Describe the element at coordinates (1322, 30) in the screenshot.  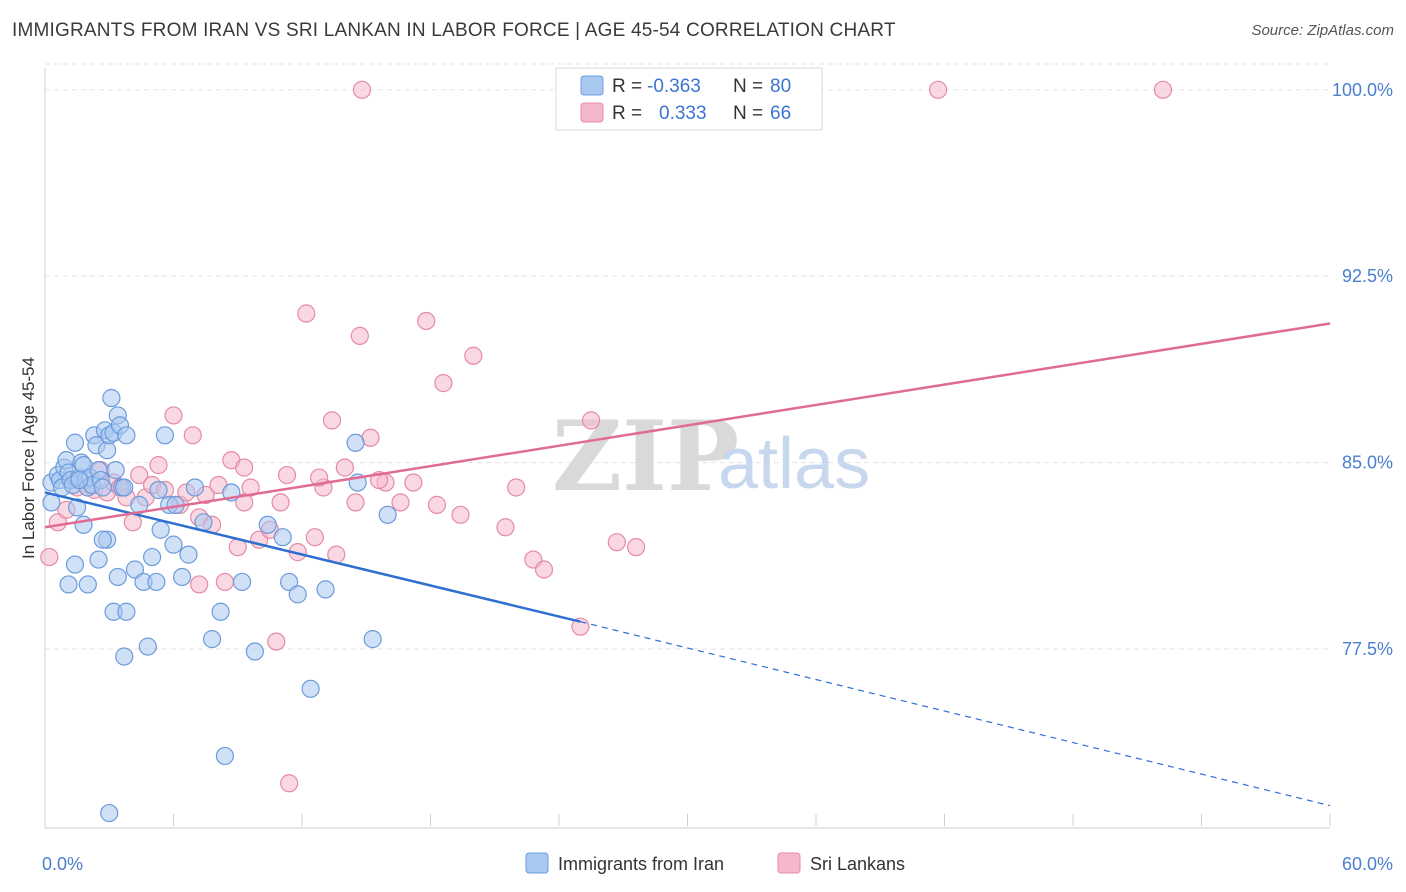
I see `chart-source: Source: ZipAtlas.com` at that location.